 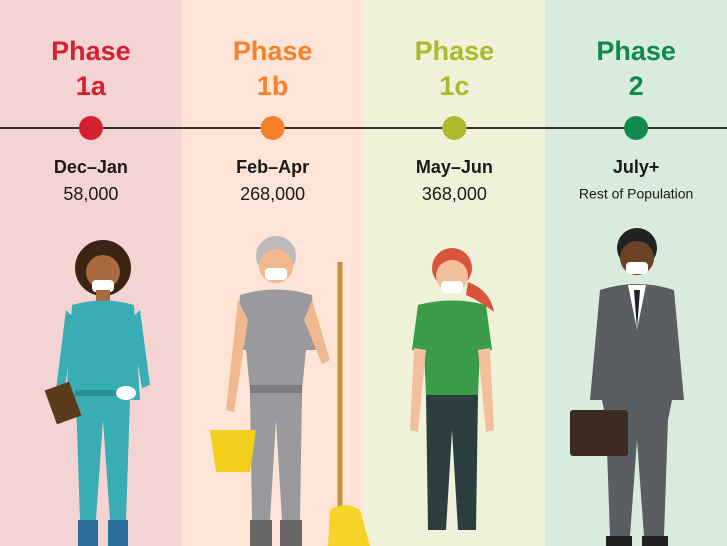 What do you see at coordinates (452, 389) in the screenshot?
I see `worker-figure` at bounding box center [452, 389].